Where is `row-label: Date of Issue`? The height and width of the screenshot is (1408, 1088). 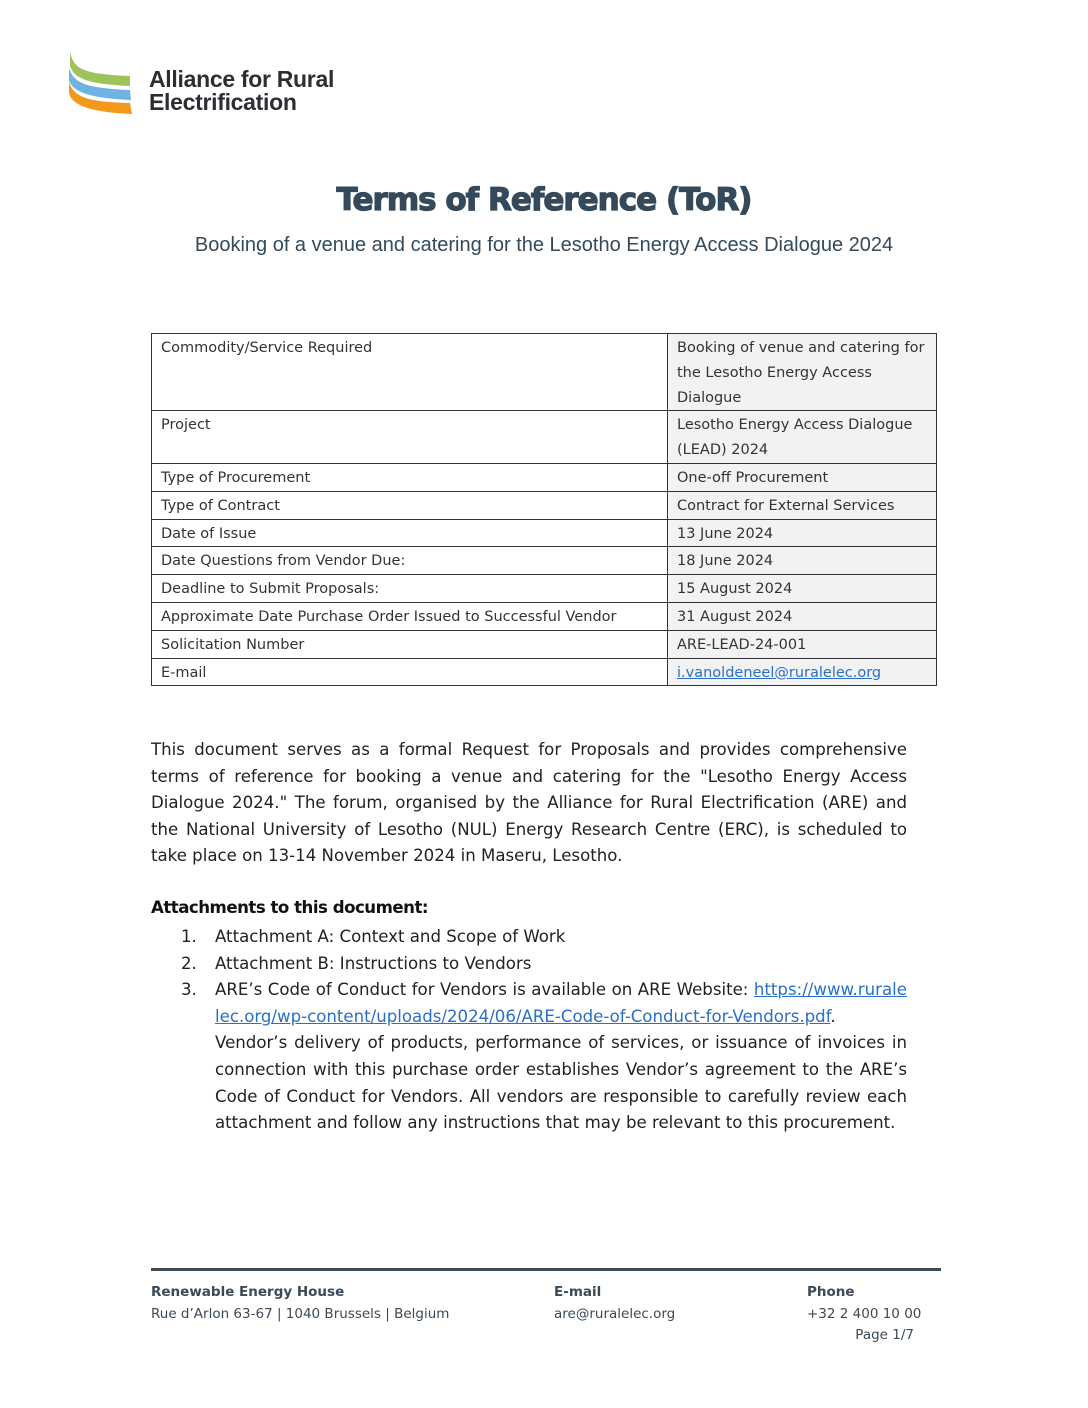 row-label: Date of Issue is located at coordinates (409, 533).